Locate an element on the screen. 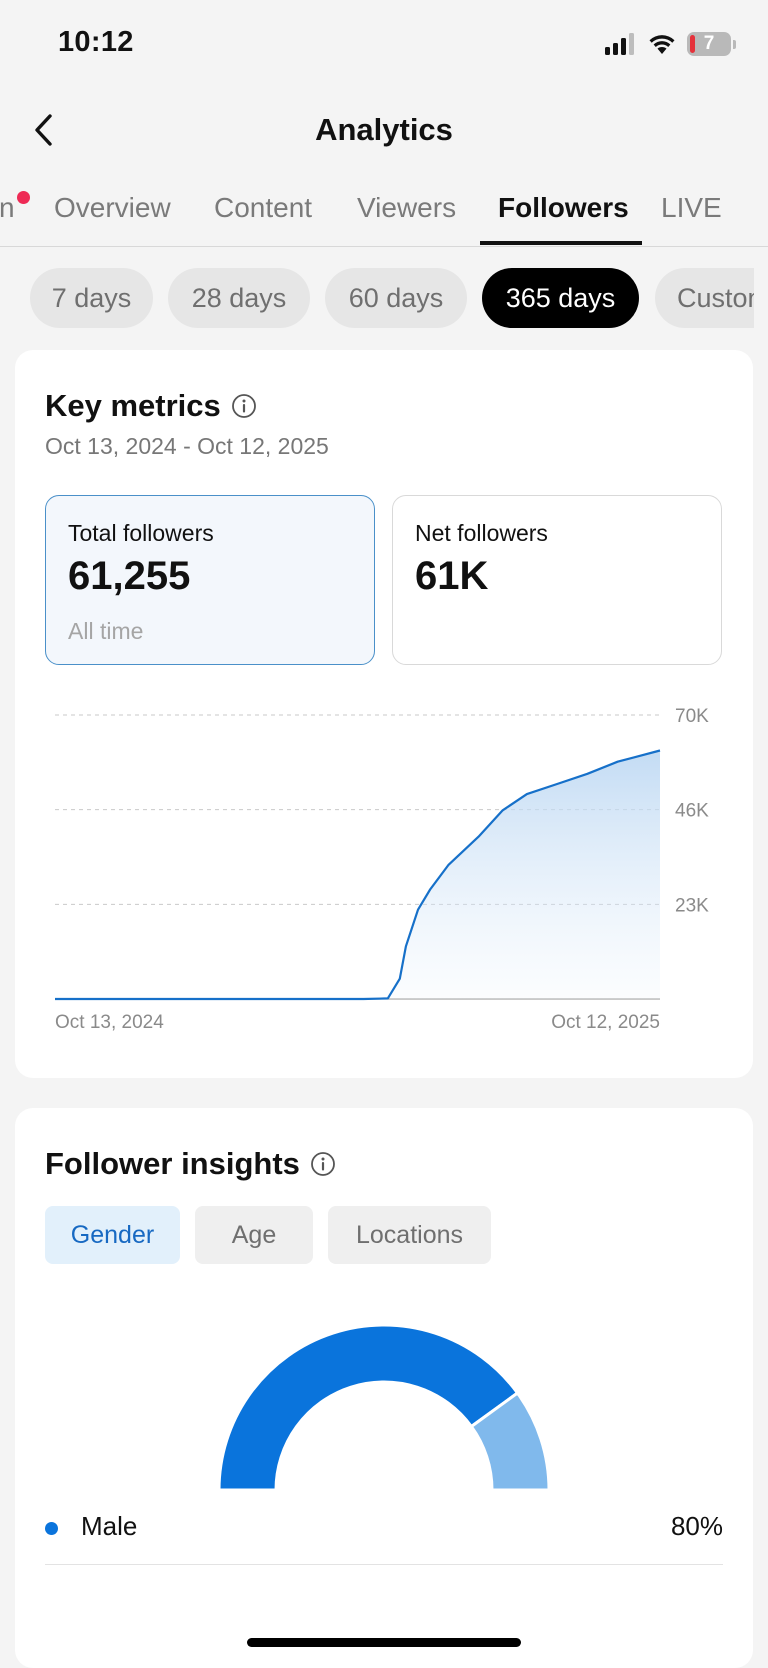 Image resolution: width=768 pixels, height=1668 pixels. tab-age: Age is located at coordinates (254, 1235).